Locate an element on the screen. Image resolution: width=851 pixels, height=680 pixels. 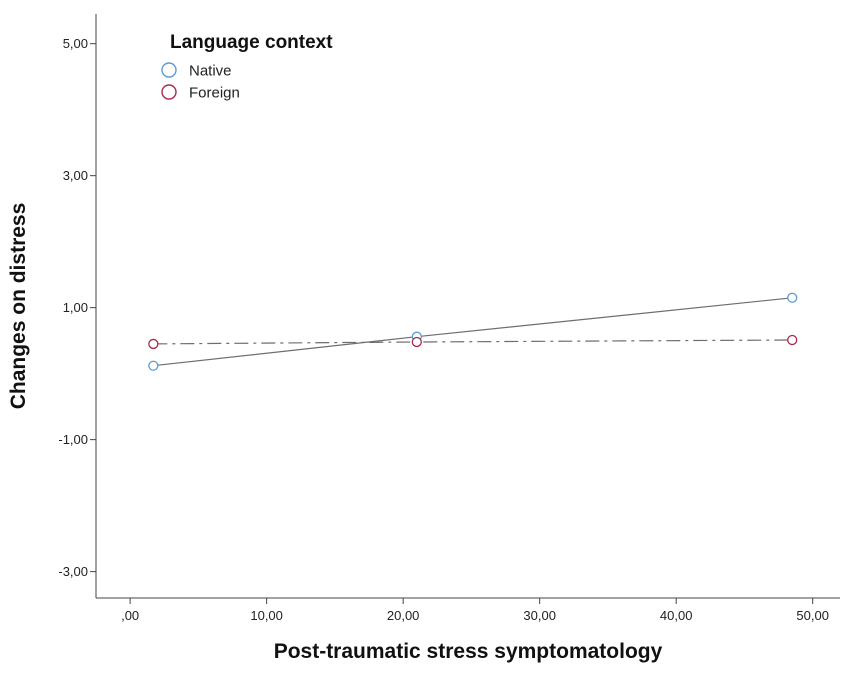
legend-label-foreign: Foreign is located at coordinates (214, 93).